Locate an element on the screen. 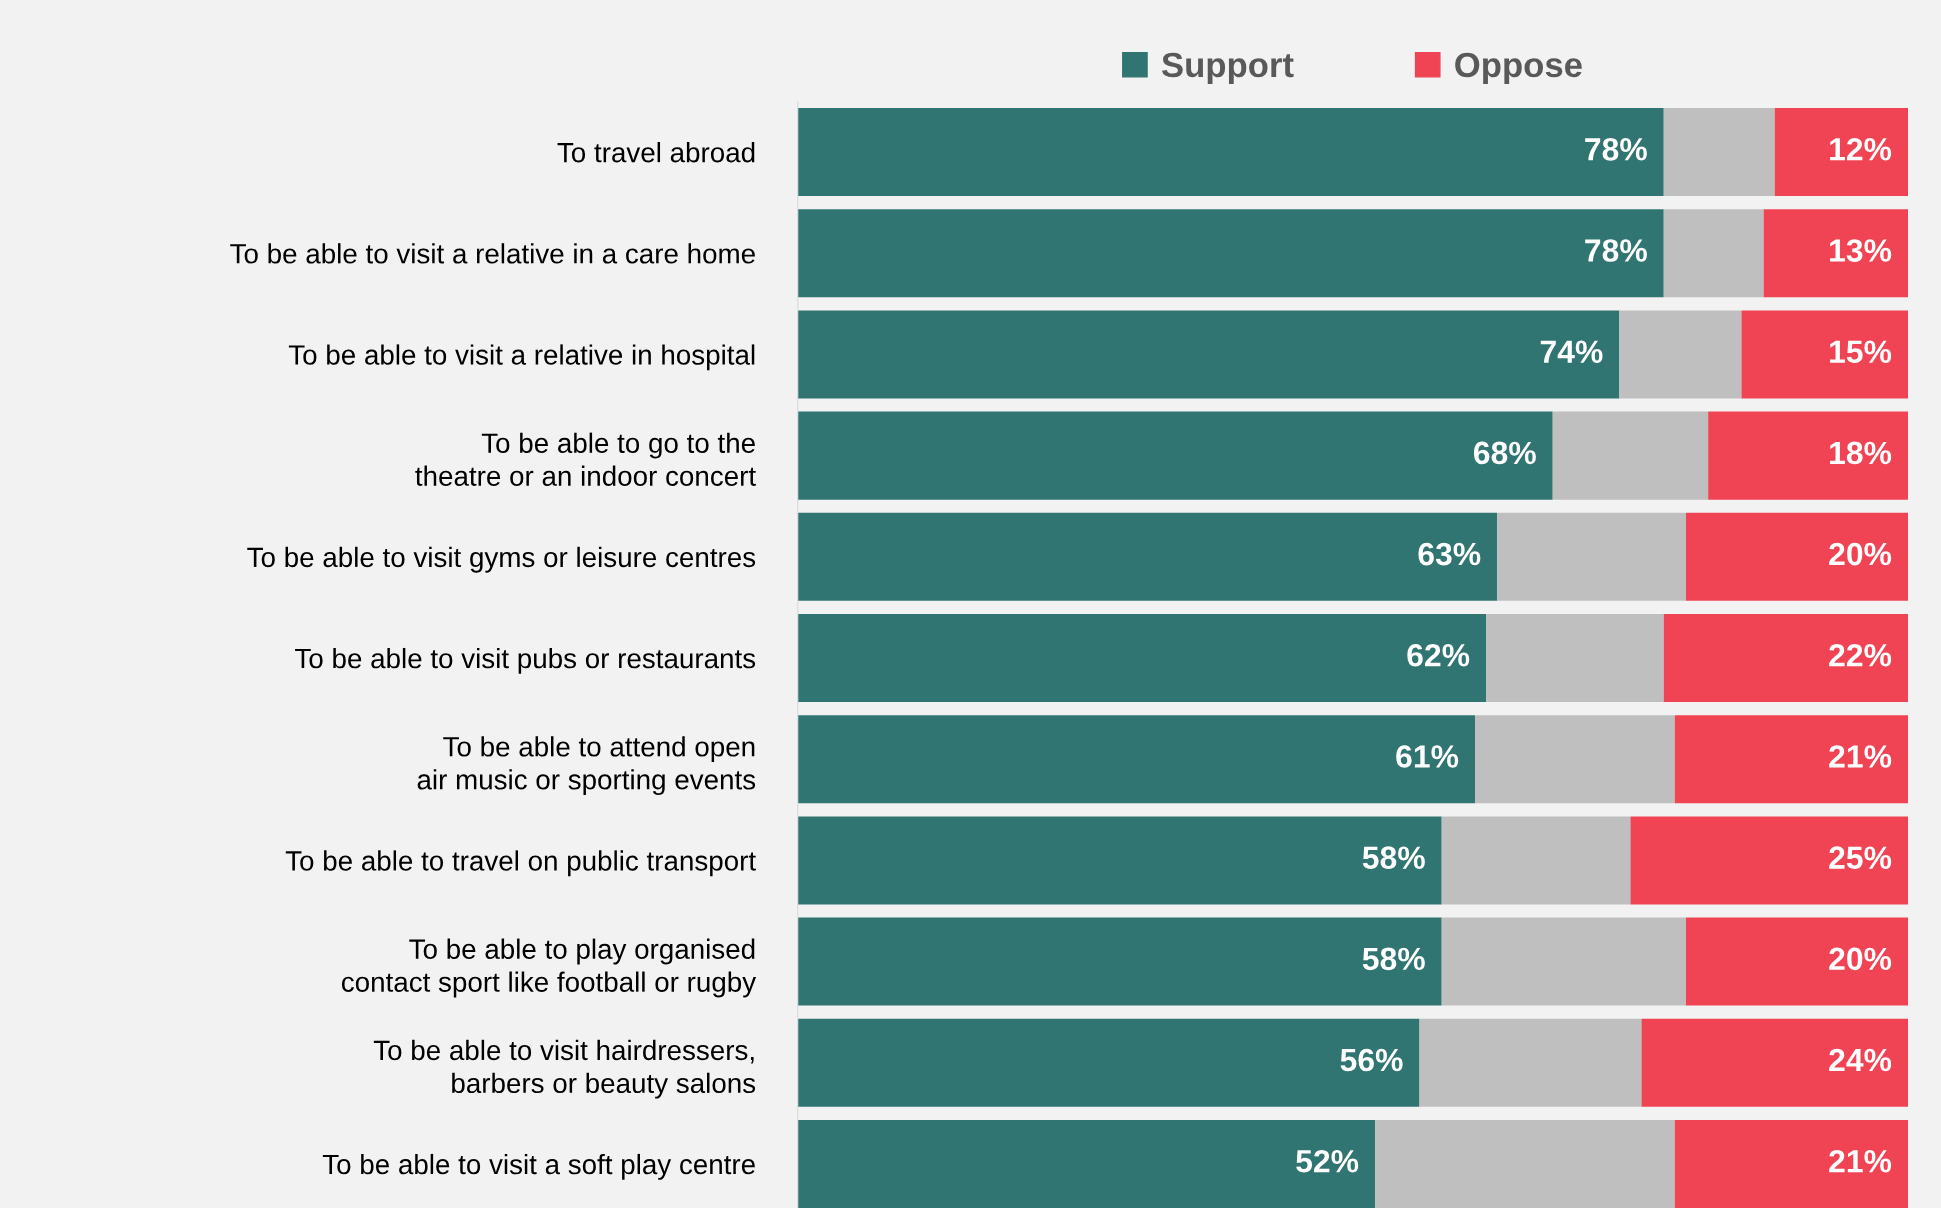 Image resolution: width=1941 pixels, height=1208 pixels. data-label: 68% is located at coordinates (1504, 453).